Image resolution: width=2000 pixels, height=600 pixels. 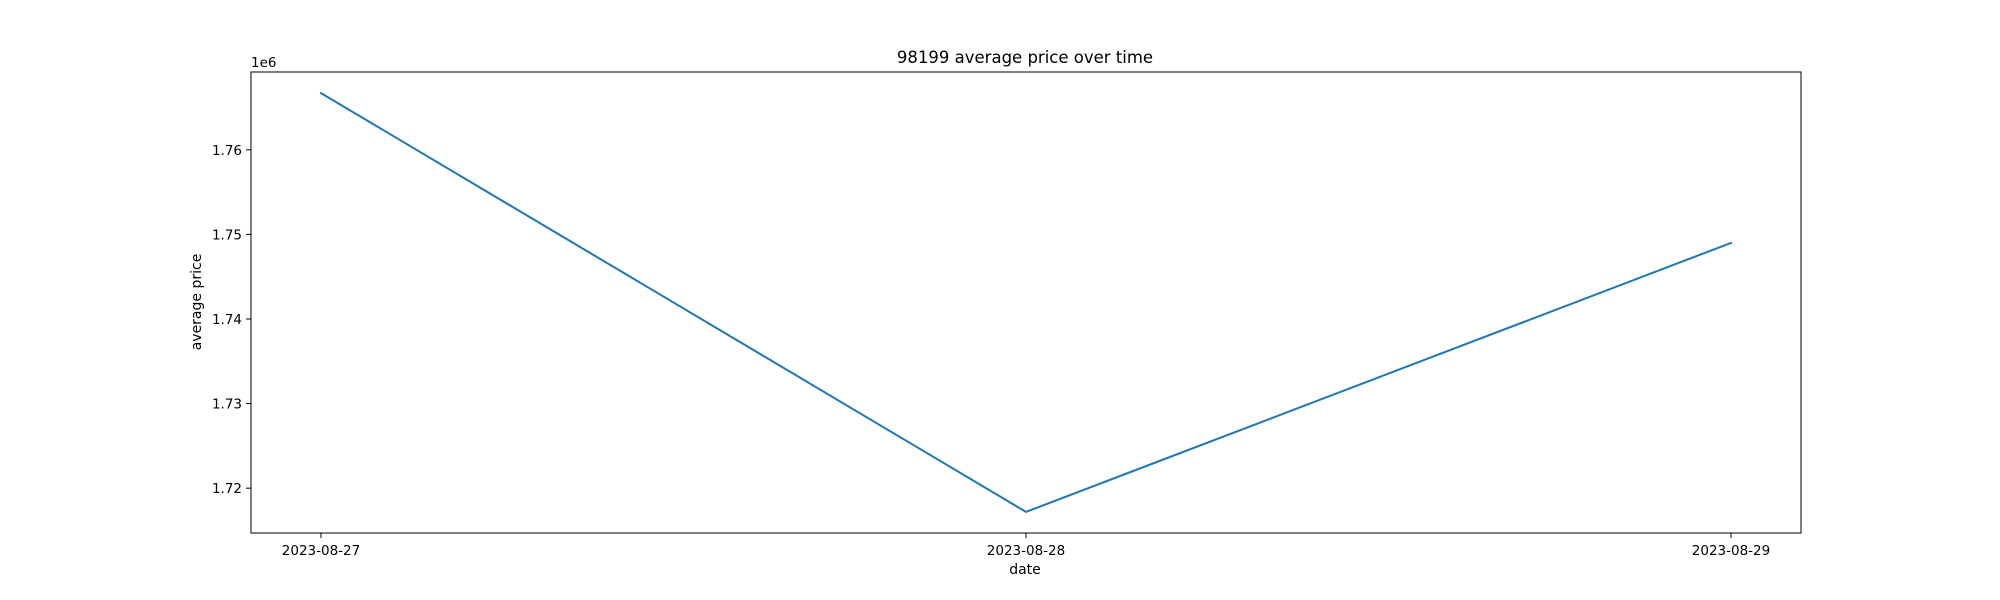 What do you see at coordinates (227, 320) in the screenshot?
I see `y-tick-label: 1.74` at bounding box center [227, 320].